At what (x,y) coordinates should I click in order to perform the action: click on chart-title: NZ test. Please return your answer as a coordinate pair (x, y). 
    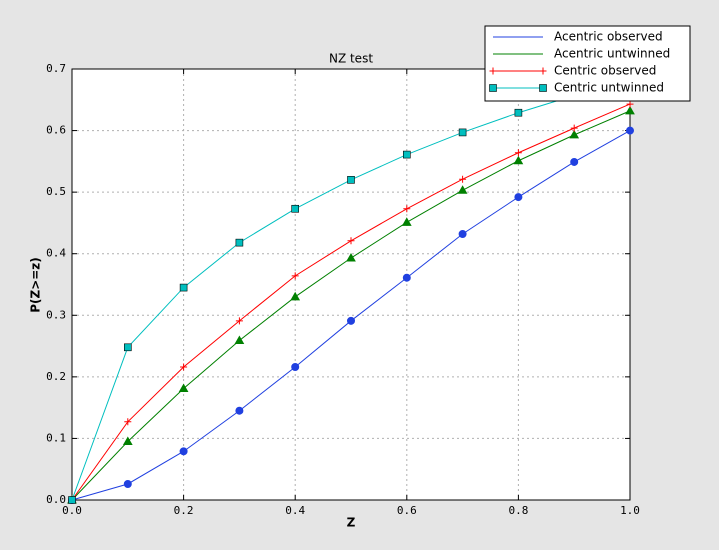
    Looking at the image, I should click on (351, 59).